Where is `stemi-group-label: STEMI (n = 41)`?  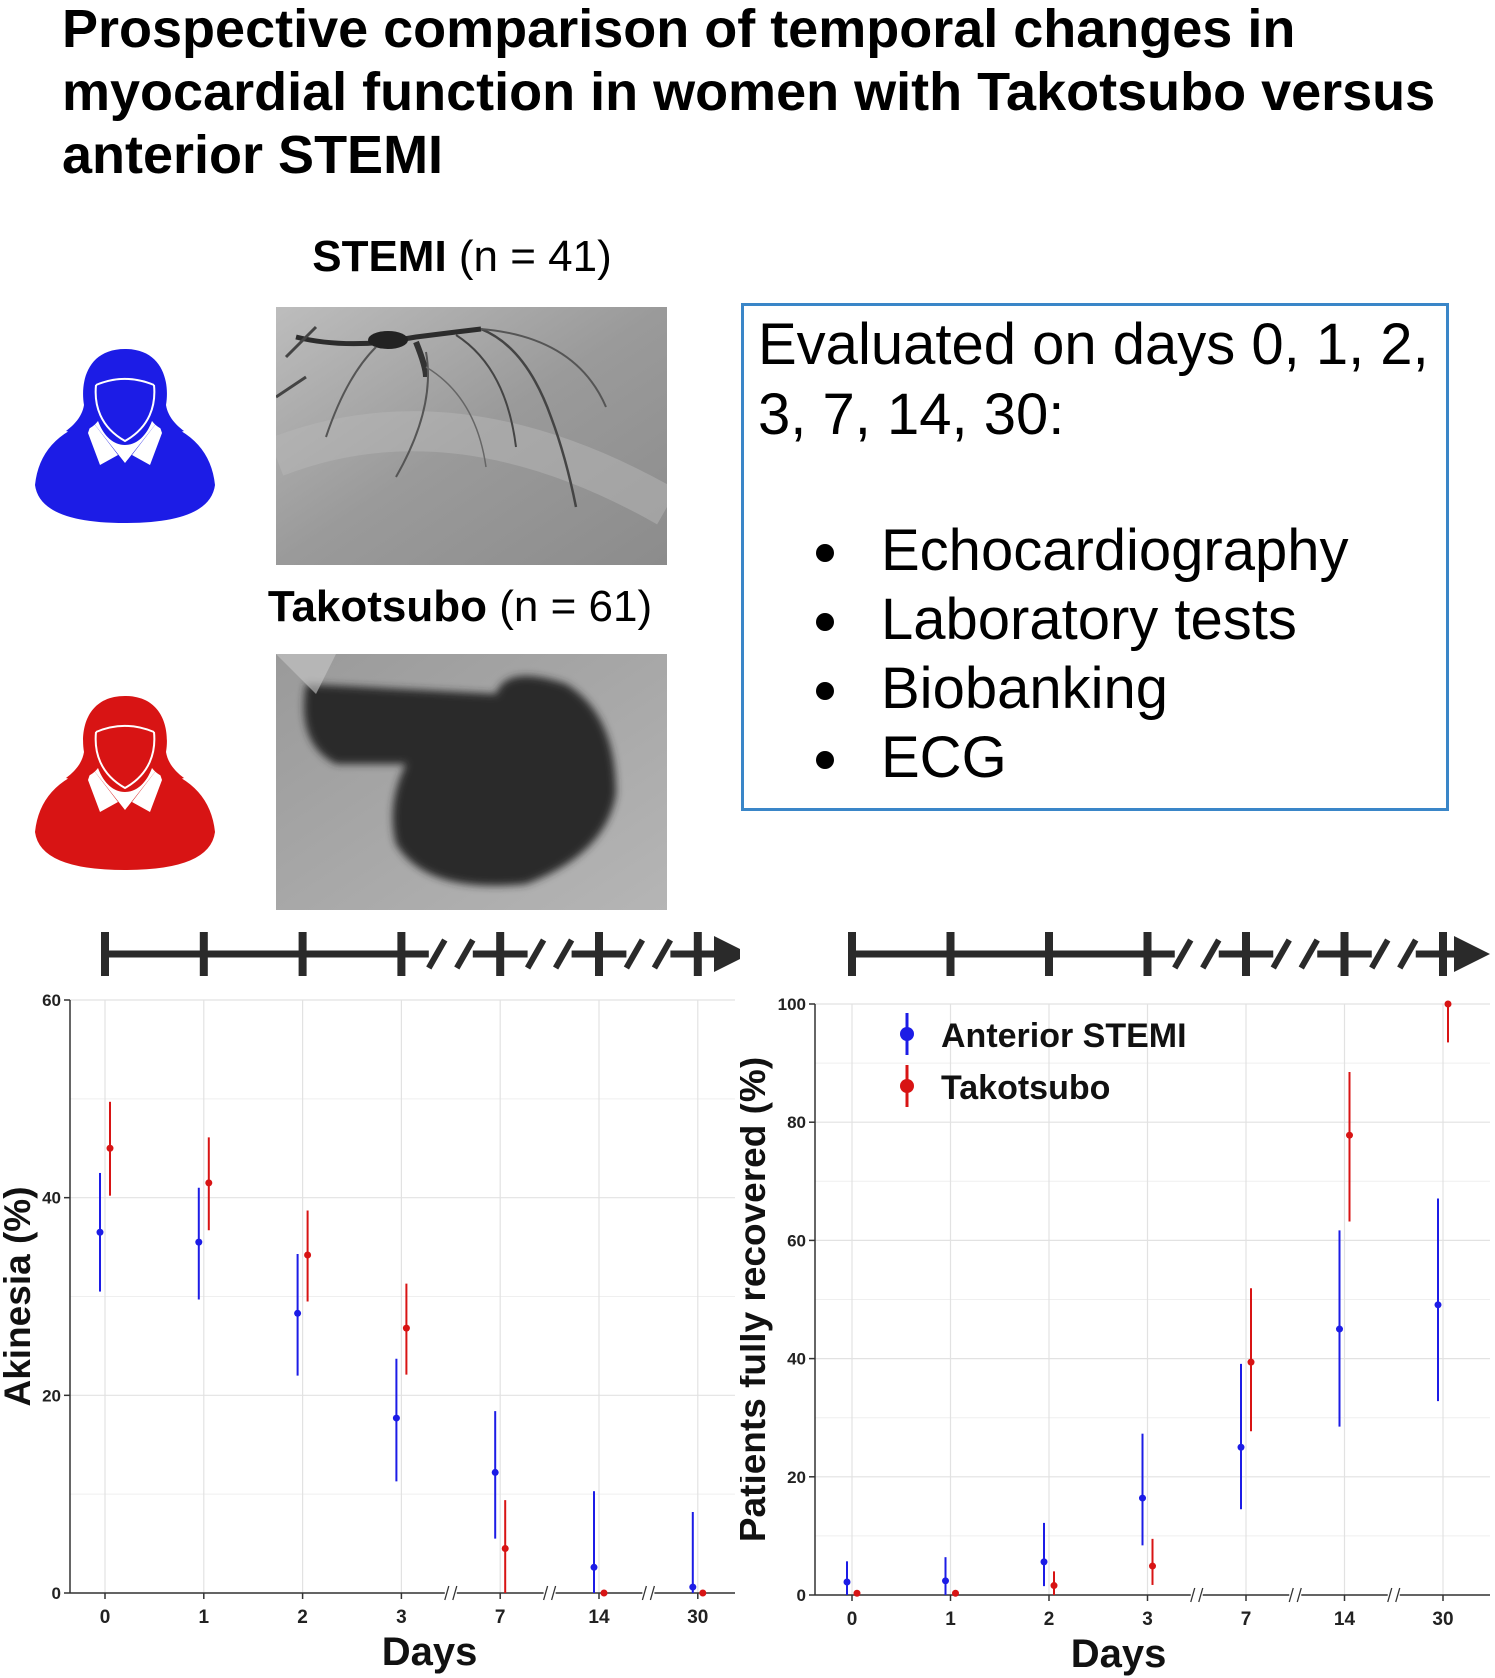
stemi-group-label: STEMI (n = 41) is located at coordinates (462, 257).